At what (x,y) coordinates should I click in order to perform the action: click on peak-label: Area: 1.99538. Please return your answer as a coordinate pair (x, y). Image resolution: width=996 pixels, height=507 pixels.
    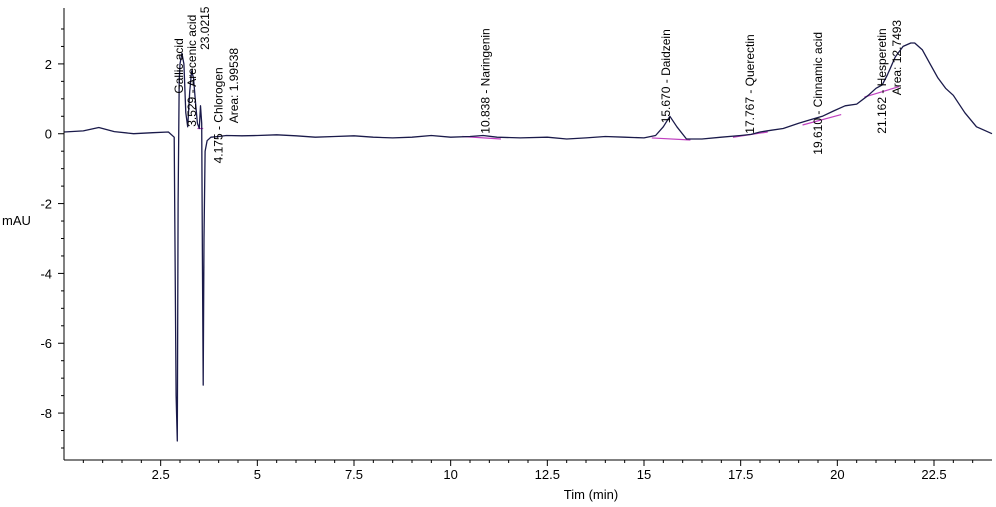
    Looking at the image, I should click on (234, 86).